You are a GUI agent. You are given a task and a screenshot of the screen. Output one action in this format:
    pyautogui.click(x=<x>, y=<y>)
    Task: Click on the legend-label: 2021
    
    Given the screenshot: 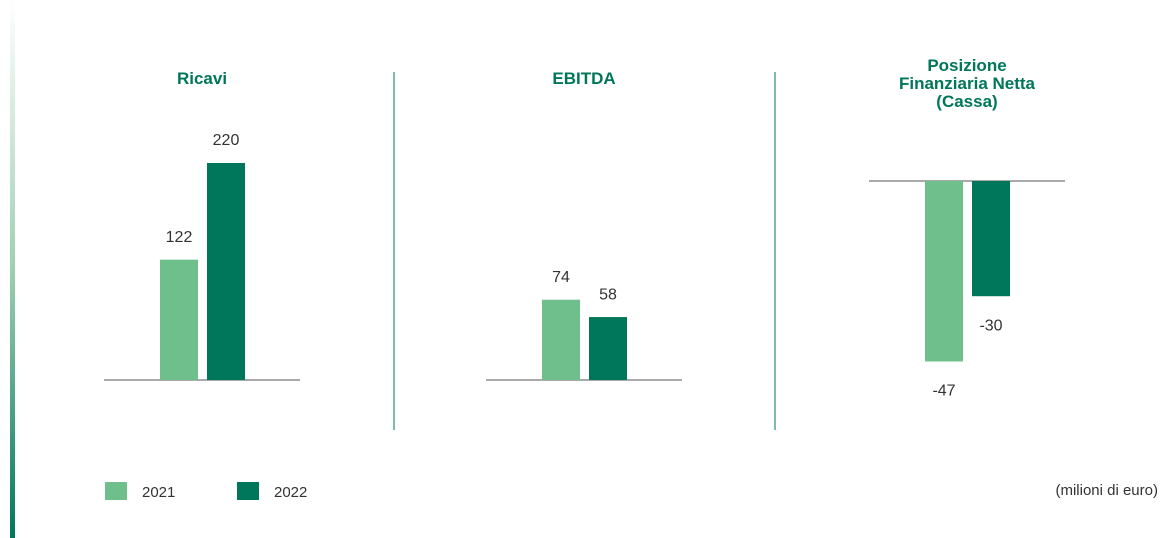 What is the action you would take?
    pyautogui.click(x=158, y=492)
    